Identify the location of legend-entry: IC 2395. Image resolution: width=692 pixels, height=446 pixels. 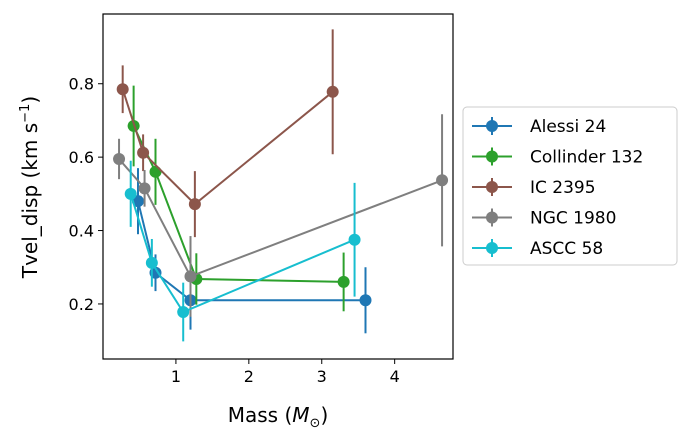
(534, 188).